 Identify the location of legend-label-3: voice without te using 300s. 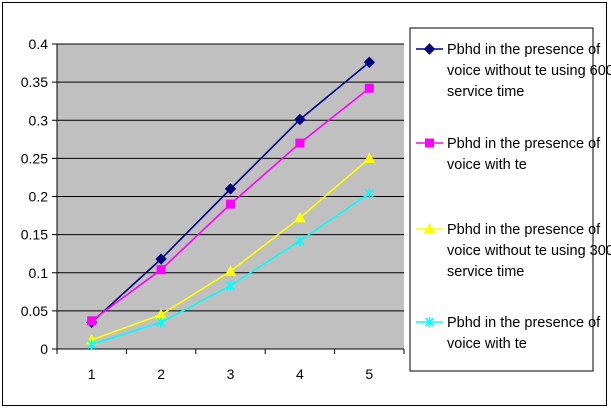
(529, 251).